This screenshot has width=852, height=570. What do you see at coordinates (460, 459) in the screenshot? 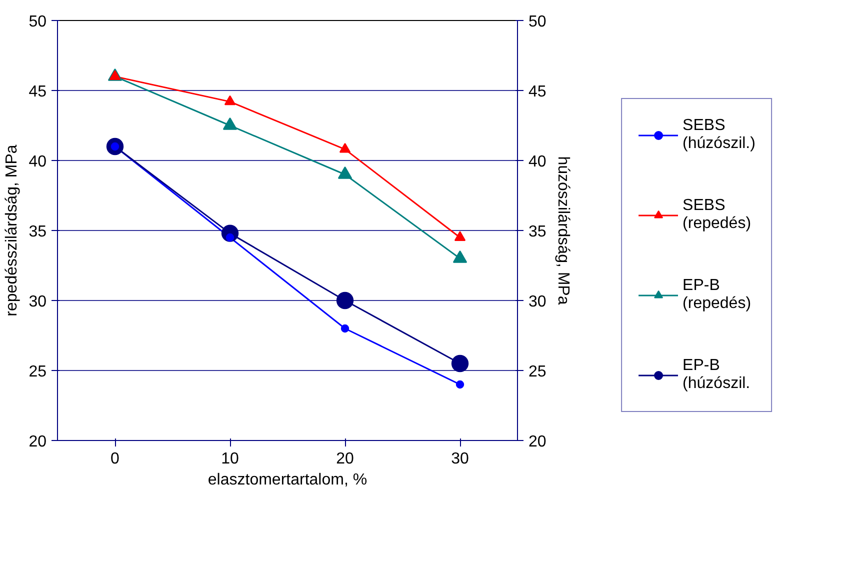
I see `x-tick-label: 30` at bounding box center [460, 459].